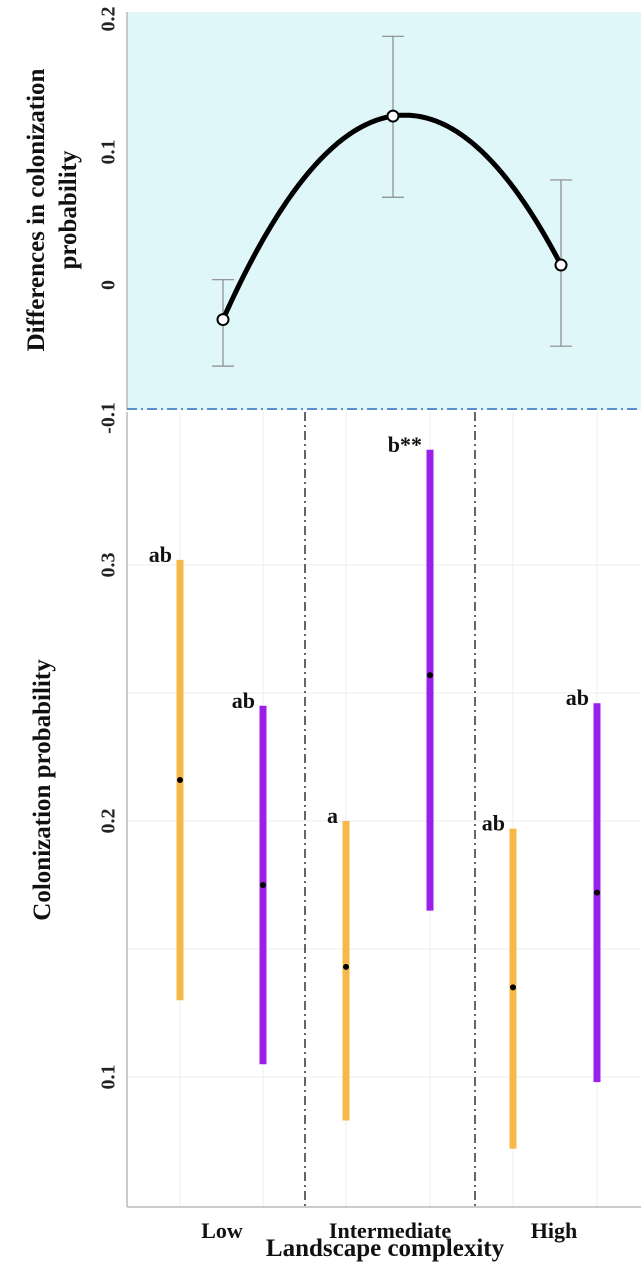 The height and width of the screenshot is (1266, 641). Describe the element at coordinates (109, 1077) in the screenshot. I see `bottom-y-tick-label: 0.1` at that location.